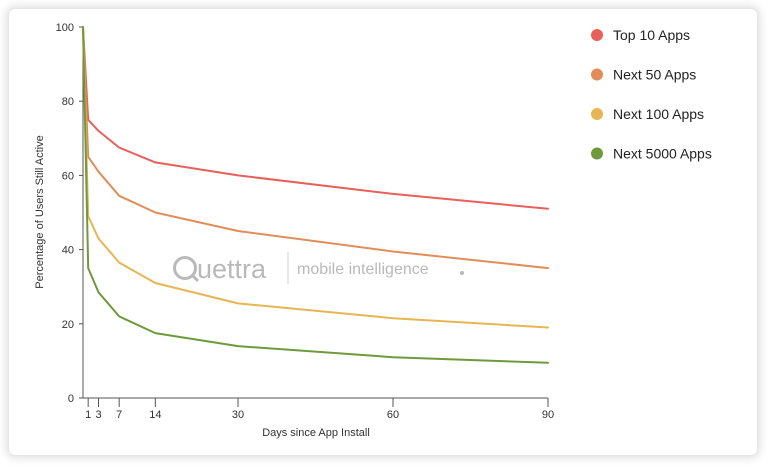  What do you see at coordinates (185, 268) in the screenshot?
I see `watermark-logo-ring` at bounding box center [185, 268].